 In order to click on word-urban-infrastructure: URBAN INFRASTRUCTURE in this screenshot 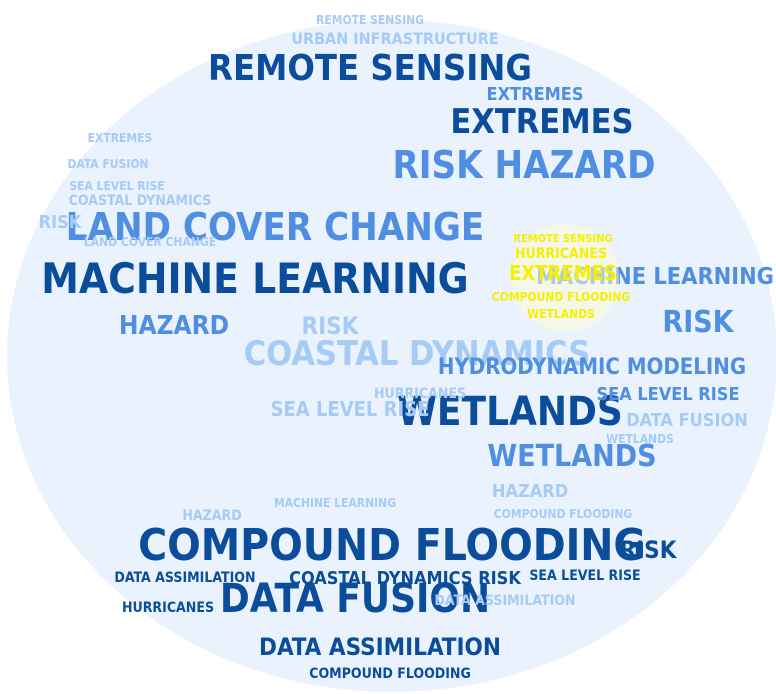, I will do `click(394, 38)`.